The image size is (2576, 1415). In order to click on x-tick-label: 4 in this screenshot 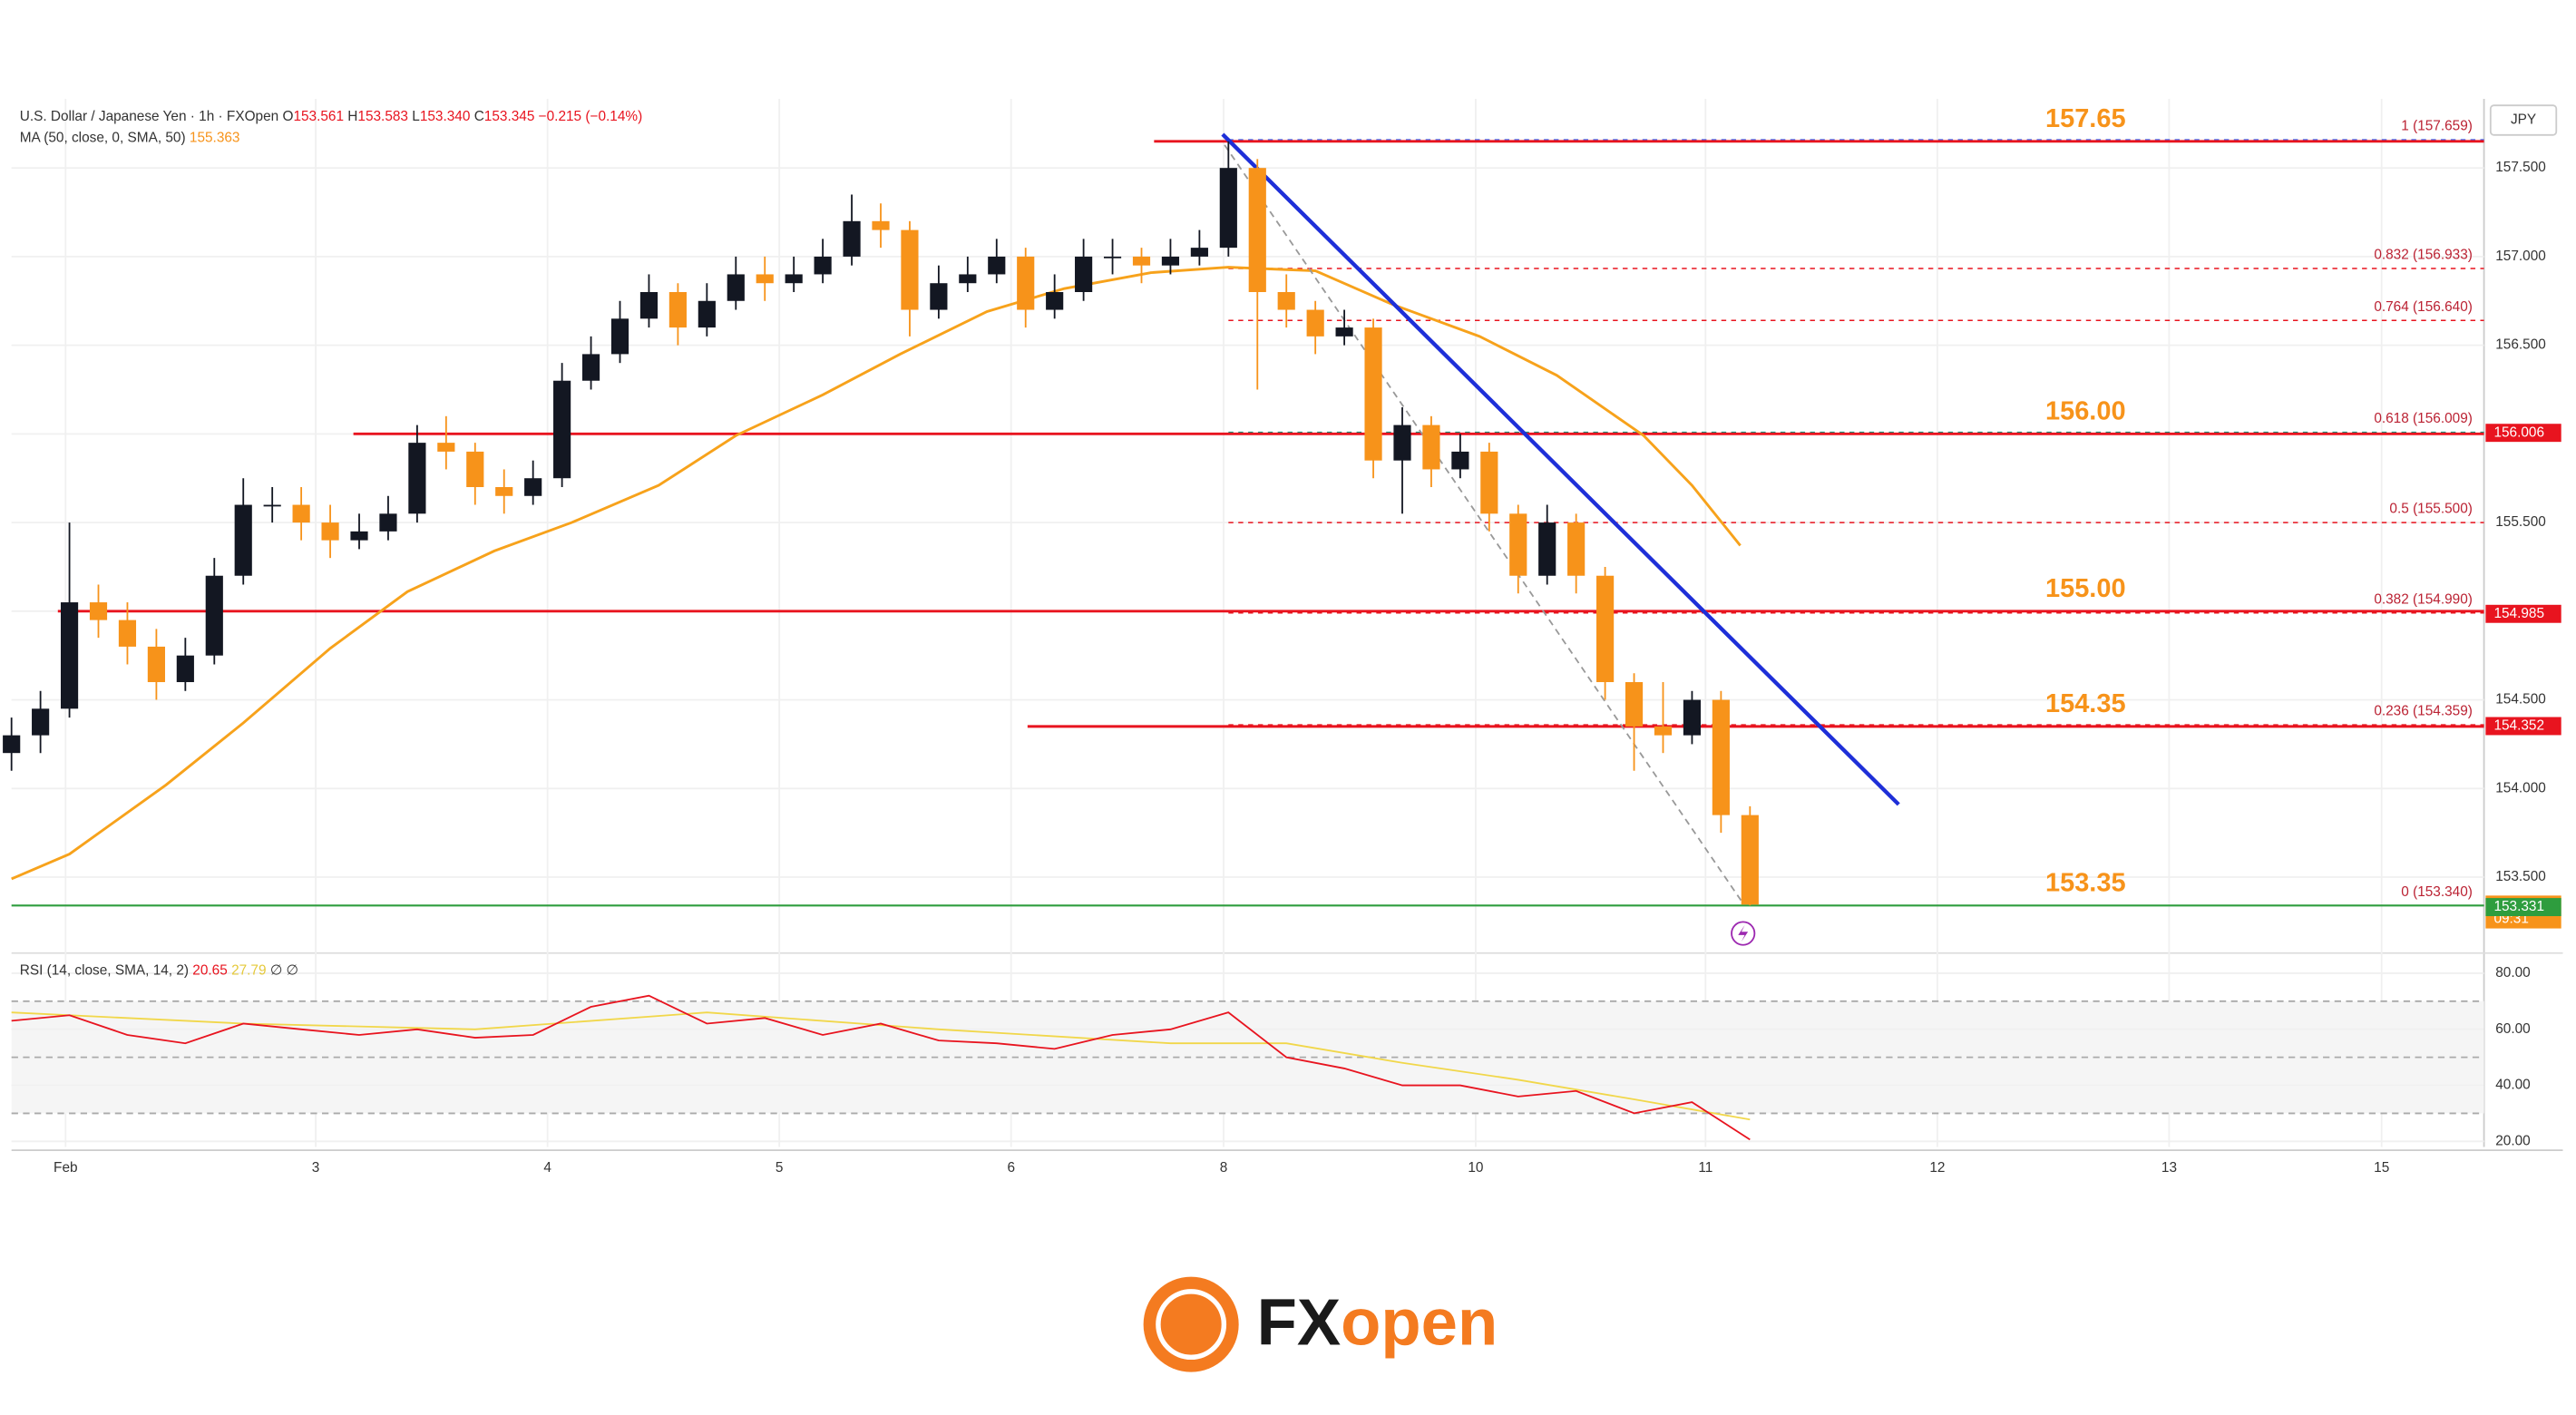, I will do `click(547, 1168)`.